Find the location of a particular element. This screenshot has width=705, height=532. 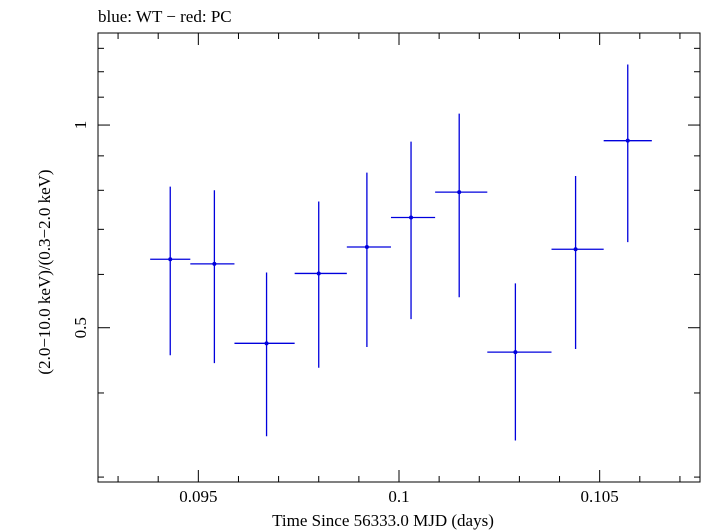

chart-title: blue: WT − red: PC is located at coordinates (165, 16).